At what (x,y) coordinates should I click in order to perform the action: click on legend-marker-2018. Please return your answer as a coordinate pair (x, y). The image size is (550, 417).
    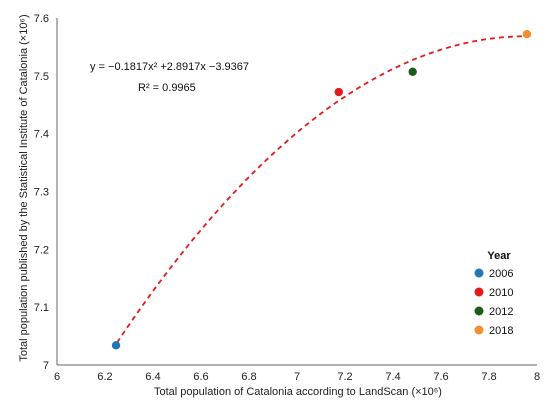
    Looking at the image, I should click on (479, 330).